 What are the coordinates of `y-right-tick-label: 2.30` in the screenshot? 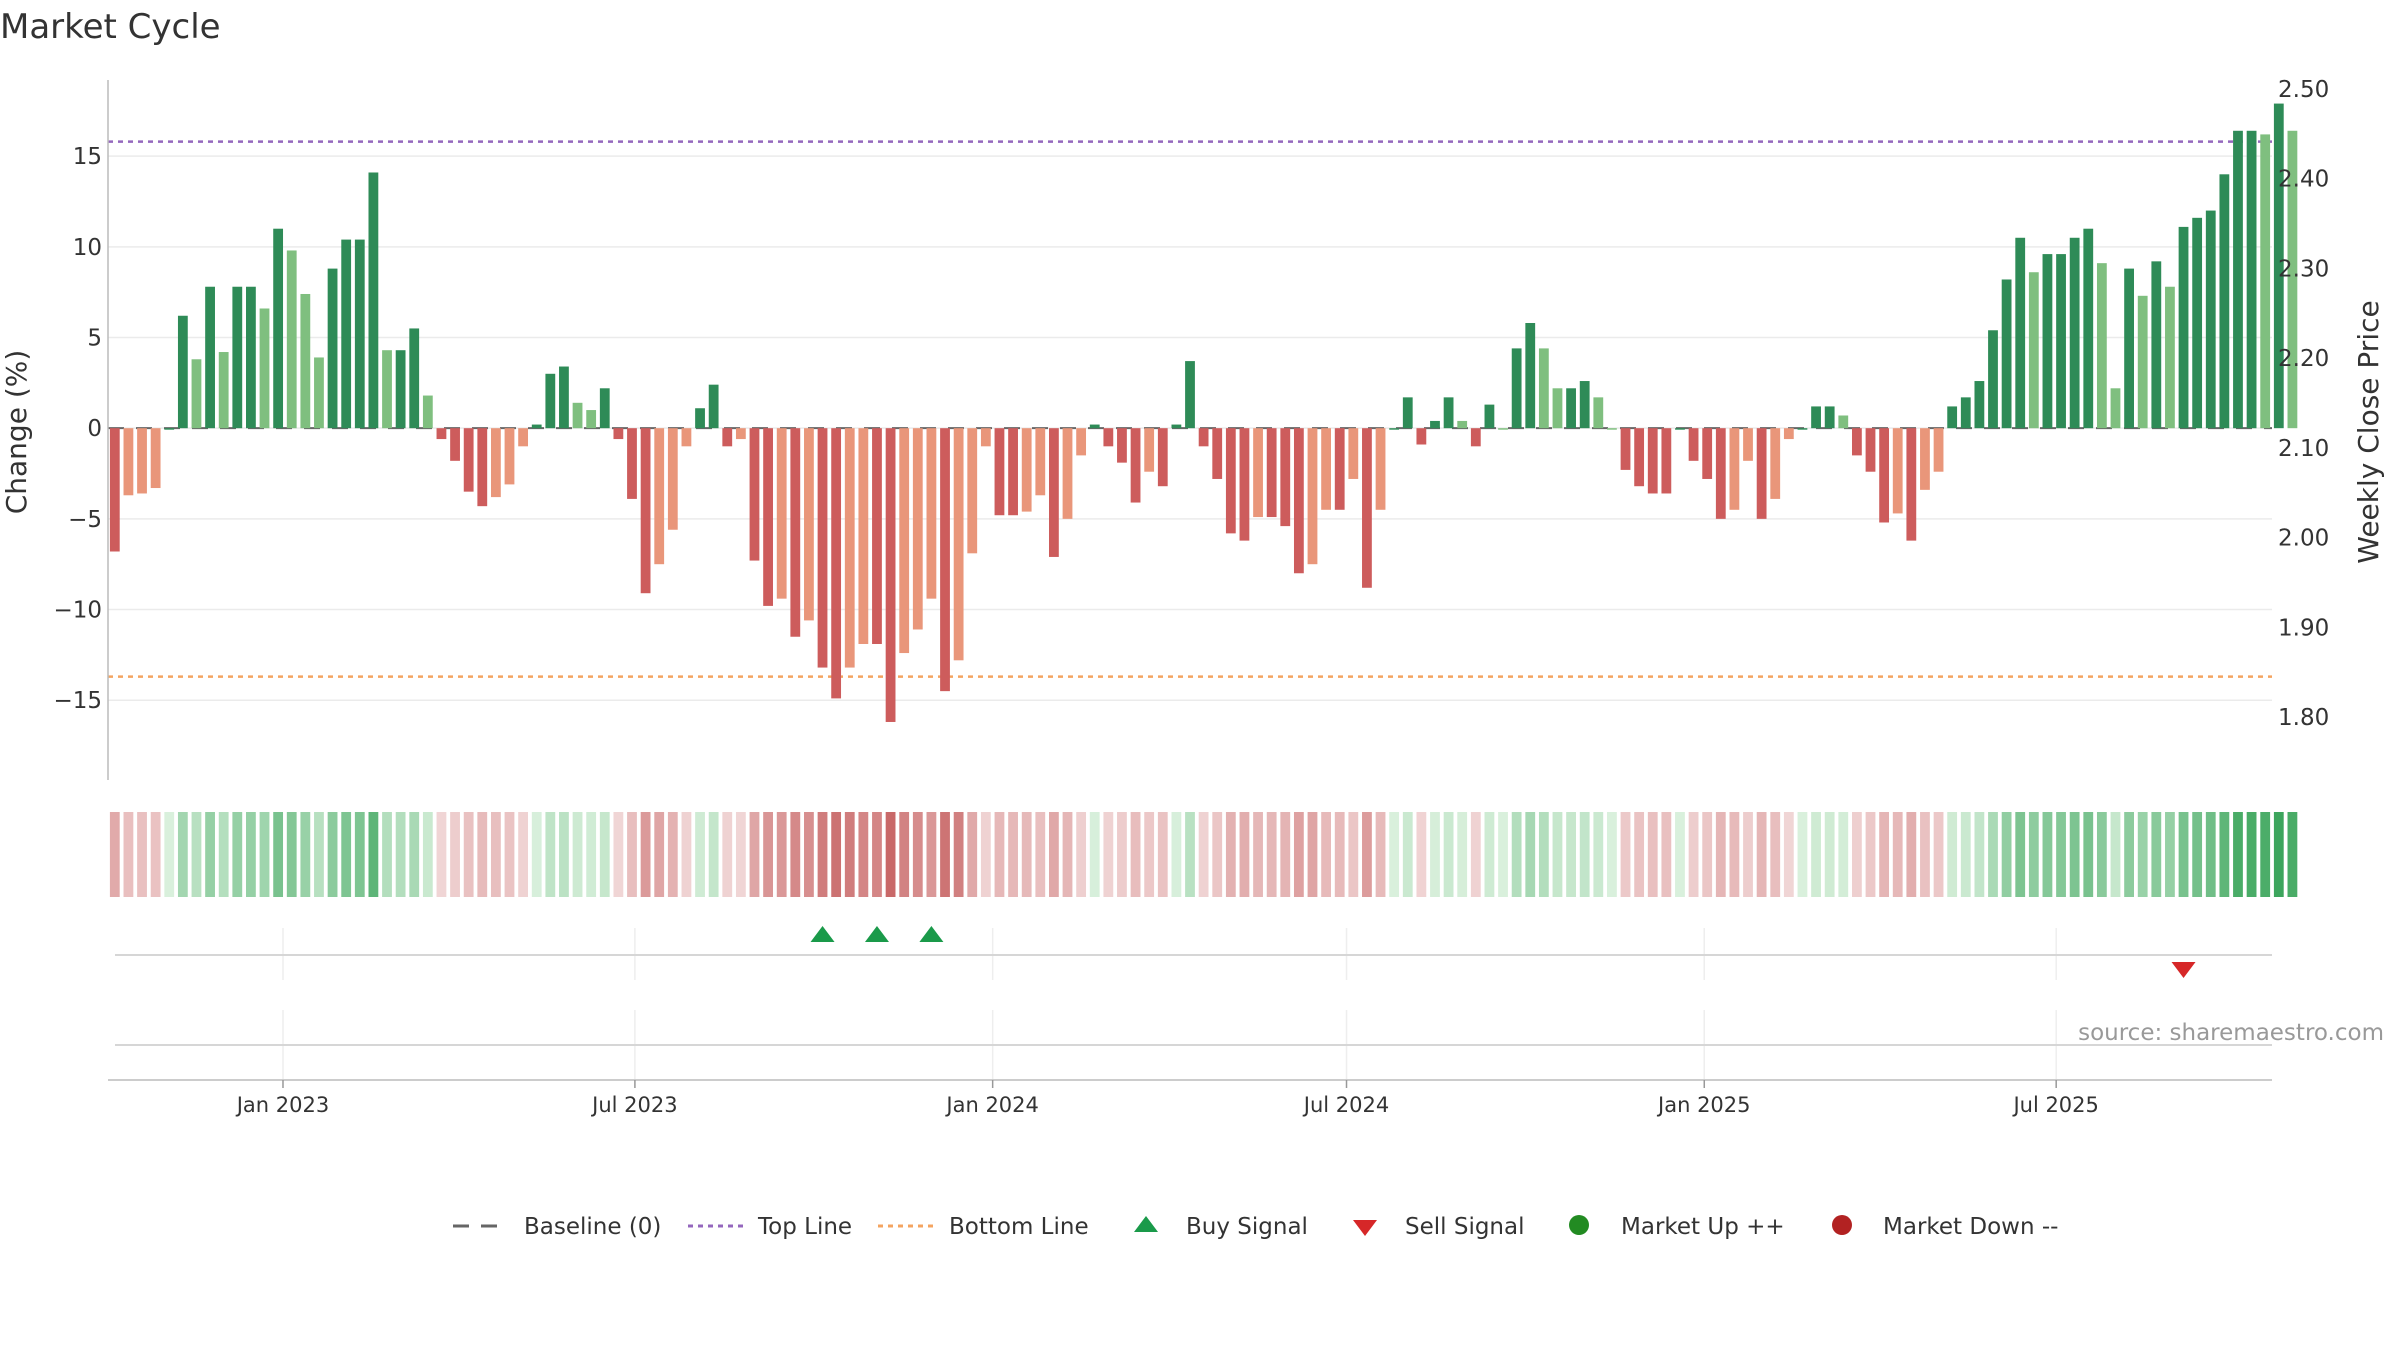 It's located at (2303, 269).